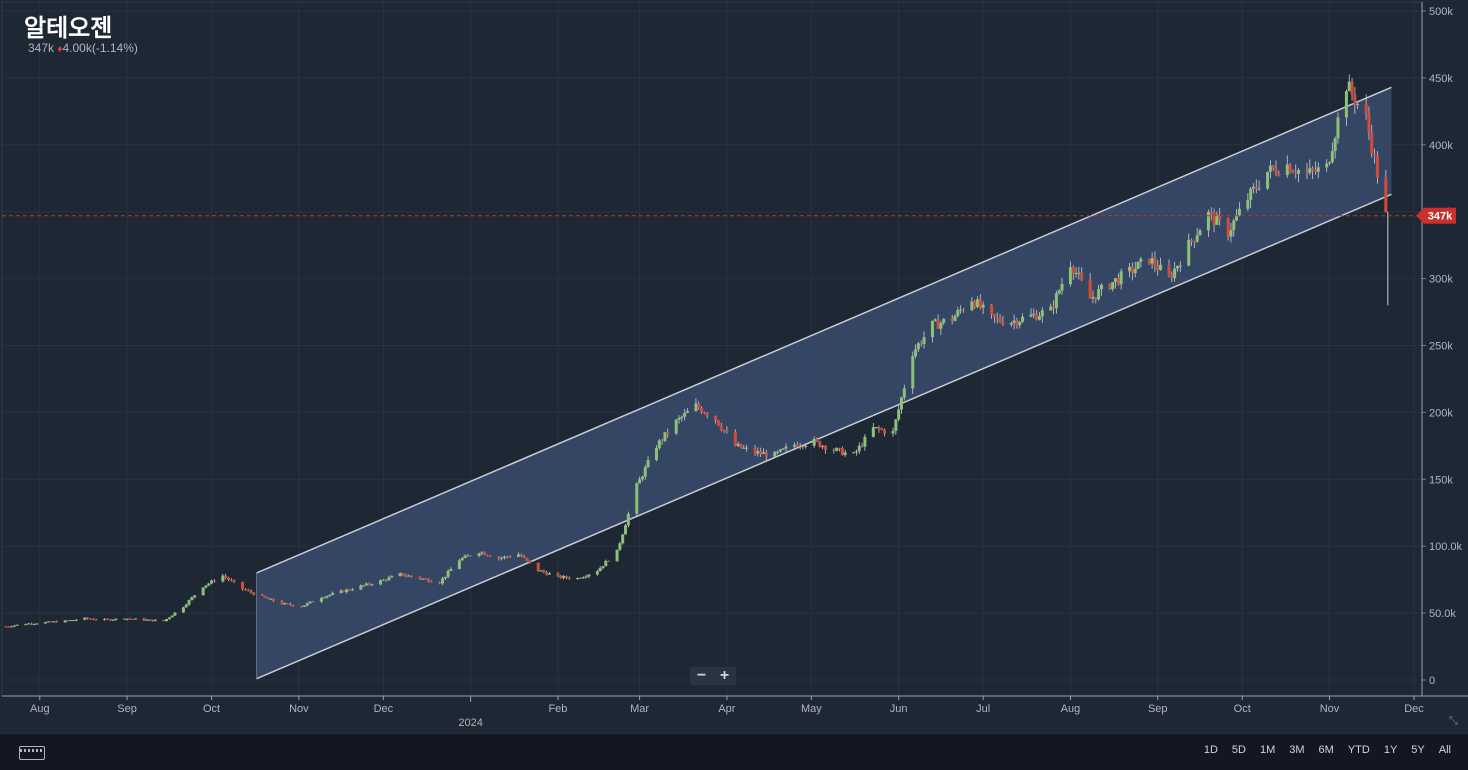  Describe the element at coordinates (713, 676) in the screenshot. I see `zoom-controls: − +` at that location.